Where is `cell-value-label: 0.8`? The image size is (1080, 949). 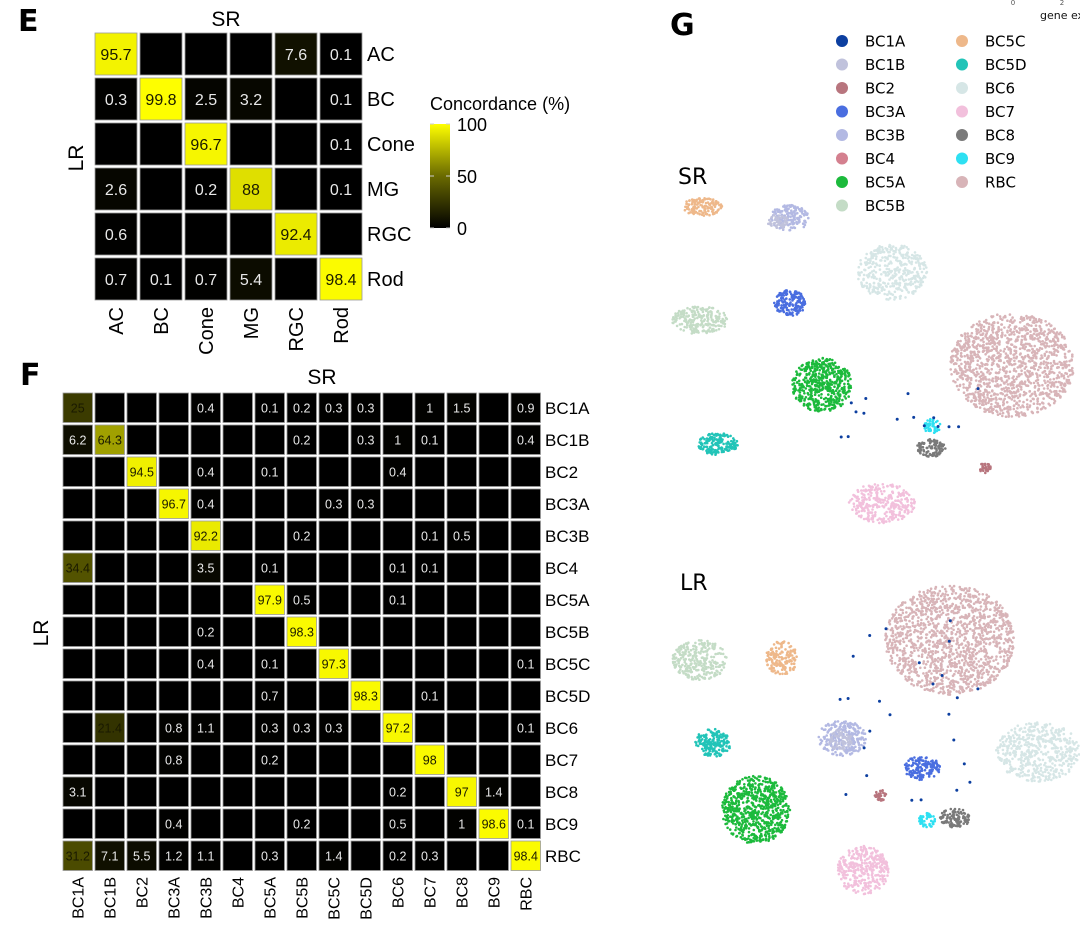
cell-value-label: 0.8 is located at coordinates (173, 728).